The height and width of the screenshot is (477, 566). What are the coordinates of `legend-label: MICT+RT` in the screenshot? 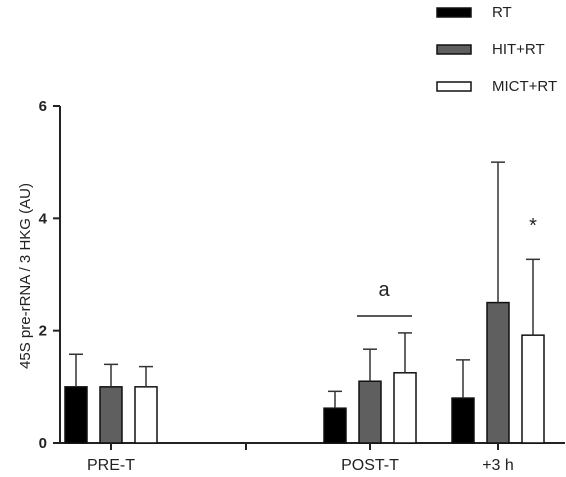 It's located at (524, 86).